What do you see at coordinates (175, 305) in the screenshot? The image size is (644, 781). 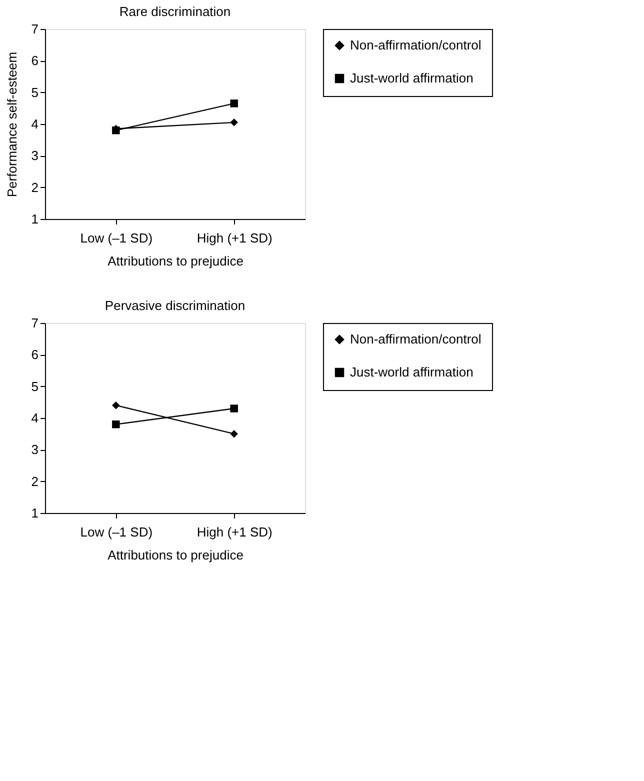 I see `chart-title: Pervasive discrimination` at bounding box center [175, 305].